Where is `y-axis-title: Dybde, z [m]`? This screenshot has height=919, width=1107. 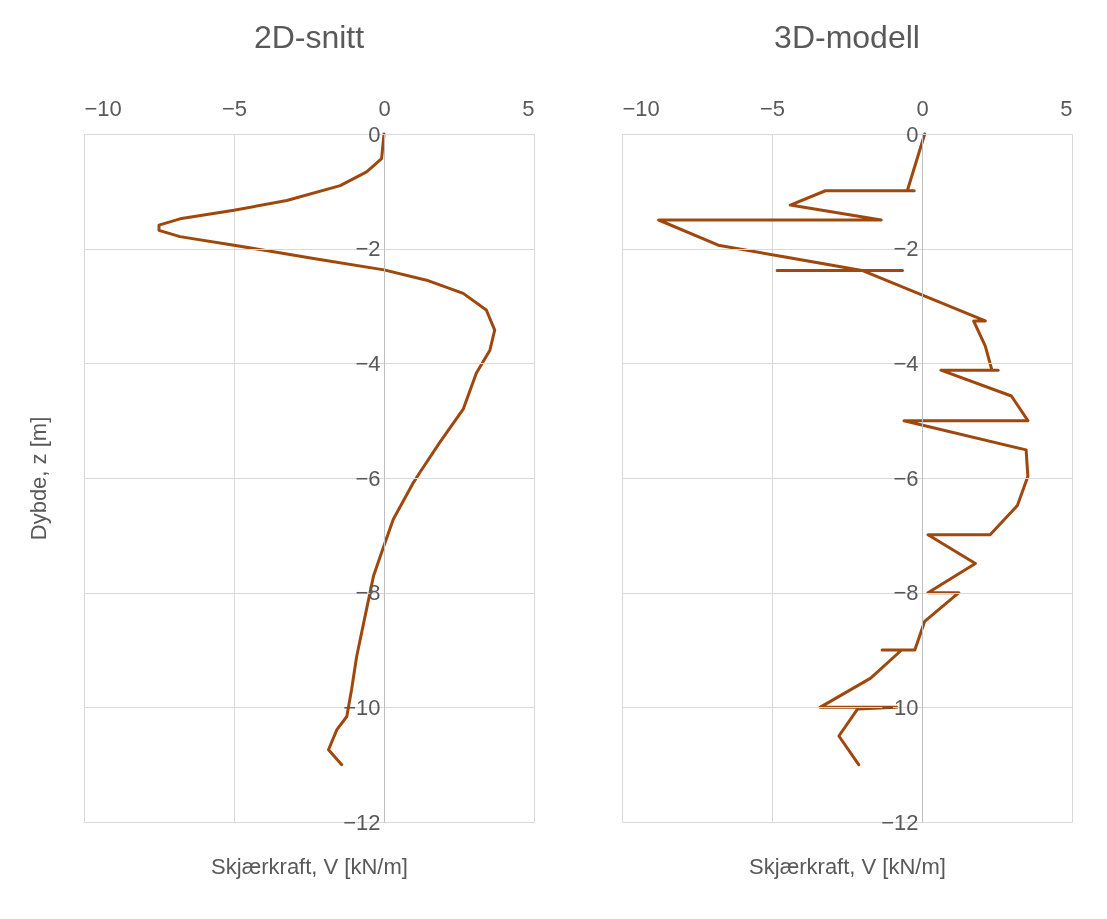
y-axis-title: Dybde, z [m] is located at coordinates (38, 478).